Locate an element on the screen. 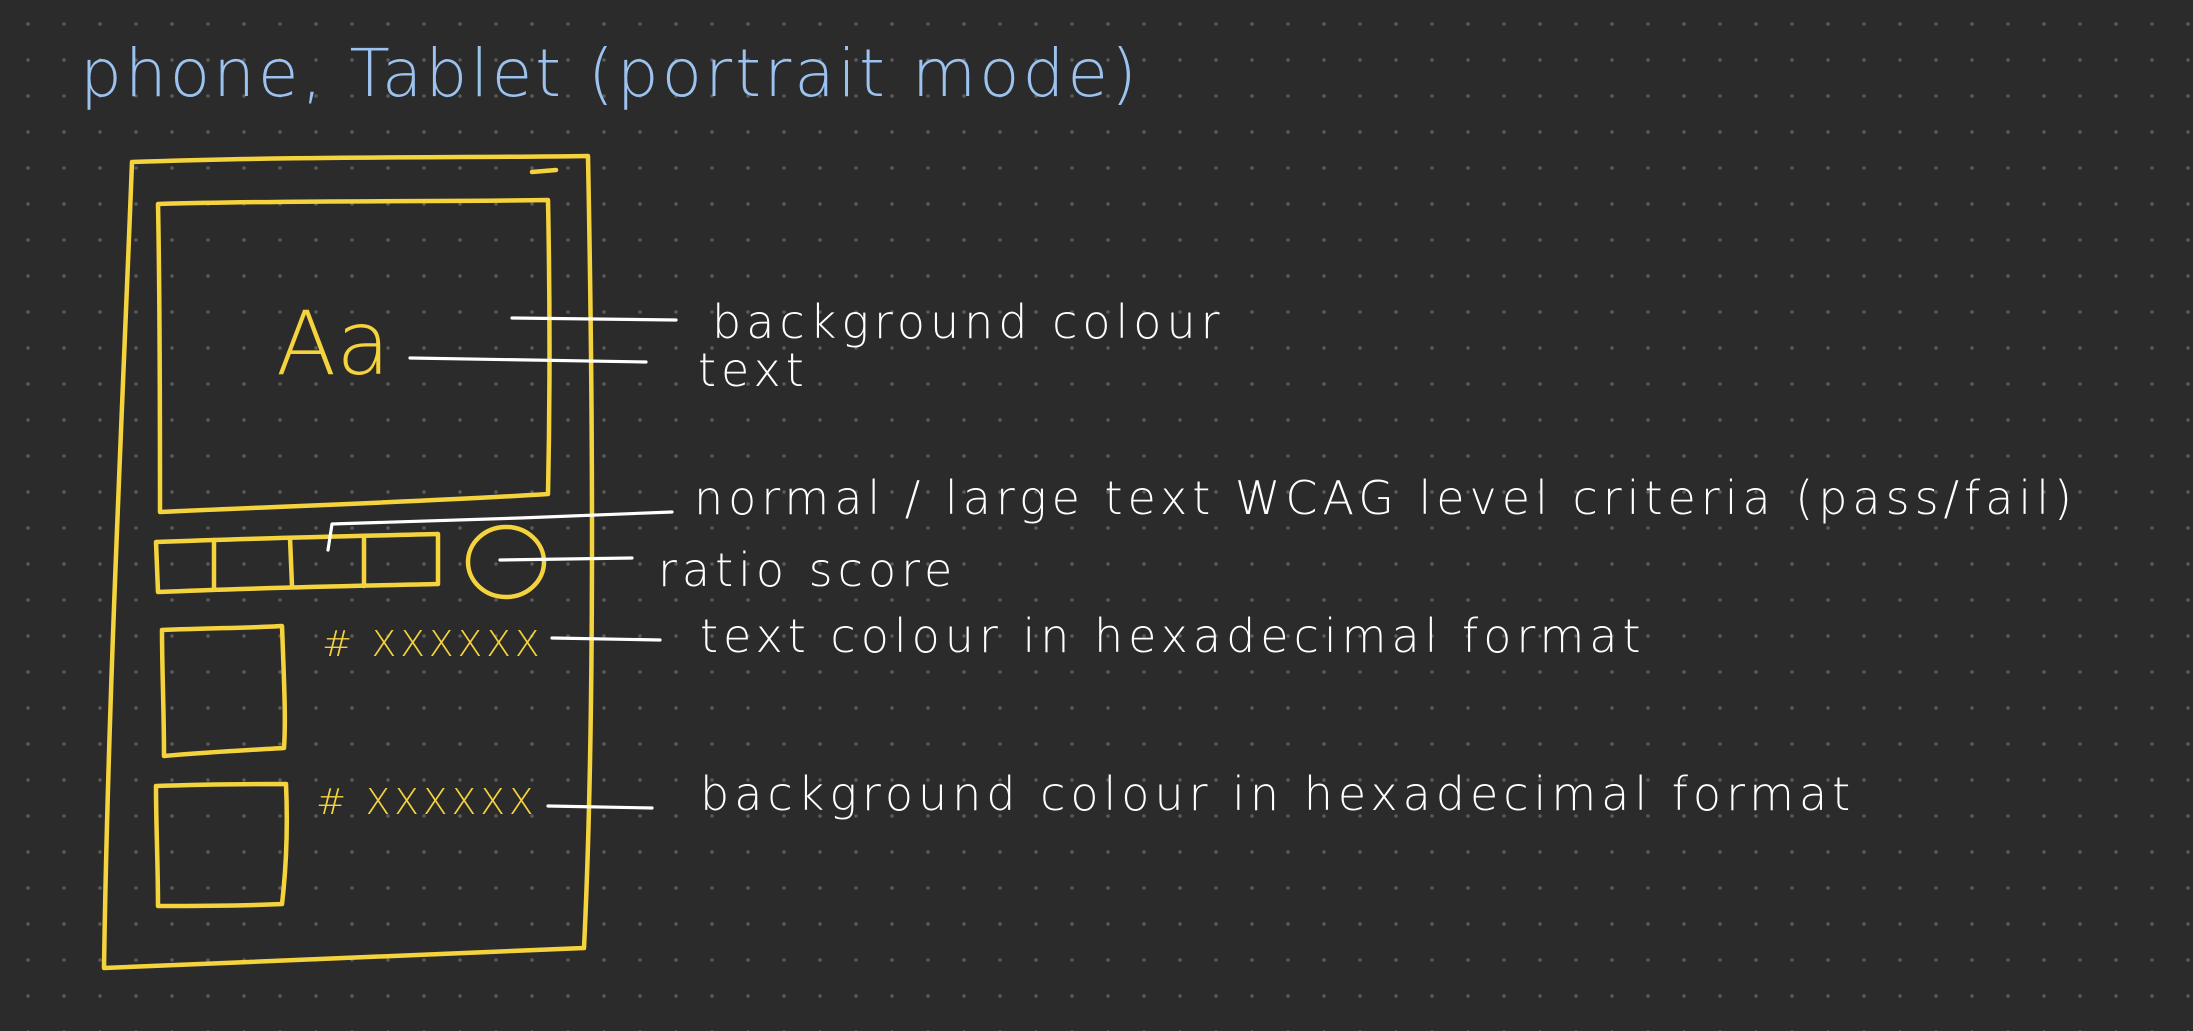 Image resolution: width=2193 pixels, height=1031 pixels. wcag-cell-divider is located at coordinates (291, 562).